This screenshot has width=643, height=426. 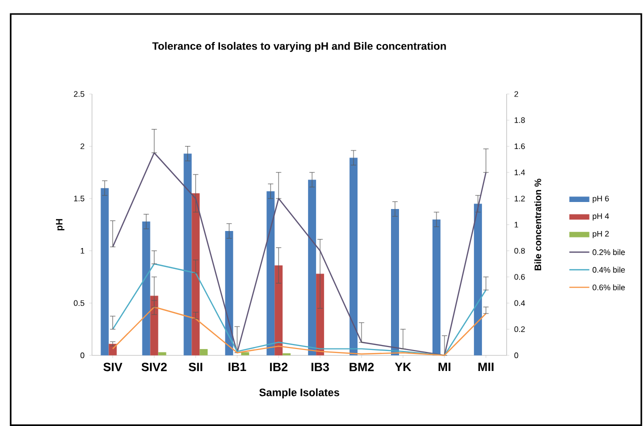 I want to click on legend-label: 0.6% bile, so click(x=608, y=287).